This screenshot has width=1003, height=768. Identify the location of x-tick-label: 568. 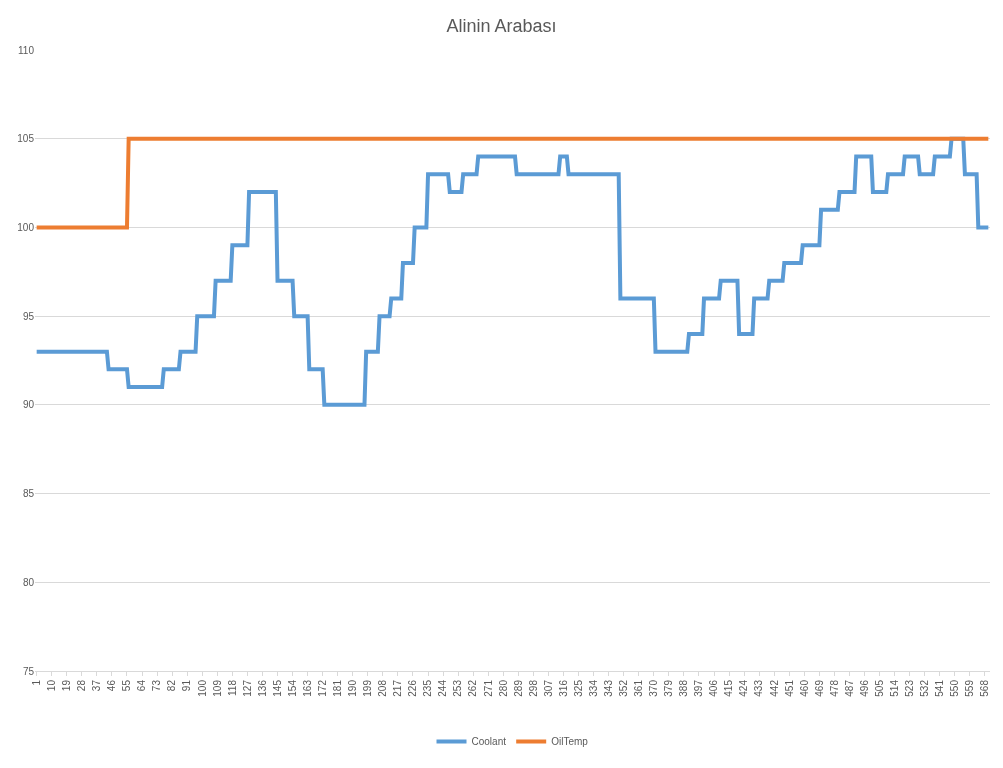
(985, 688).